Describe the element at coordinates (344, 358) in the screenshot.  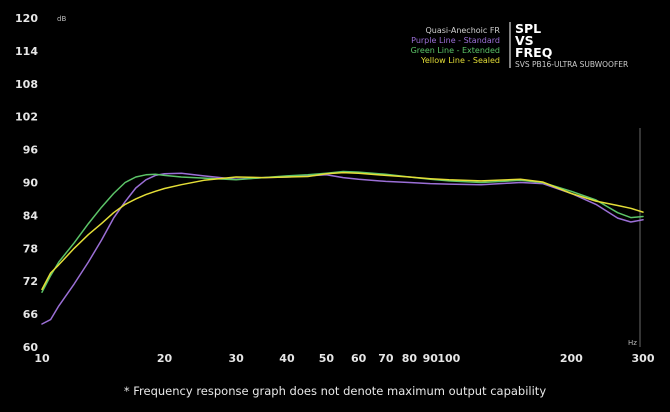
I see `x-axis-ticks: 10 20 30 40 50 60 70 80 90 100 200 300` at that location.